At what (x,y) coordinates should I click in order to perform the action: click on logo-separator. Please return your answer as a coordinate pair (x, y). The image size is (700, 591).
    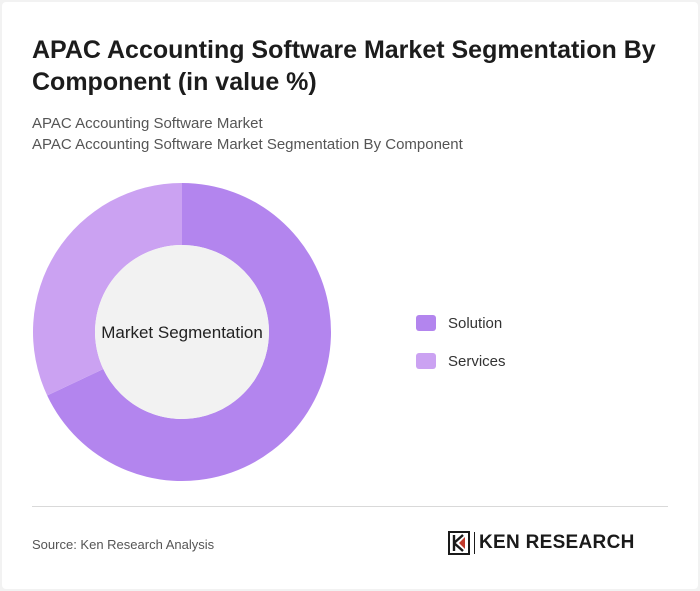
    Looking at the image, I should click on (474, 543).